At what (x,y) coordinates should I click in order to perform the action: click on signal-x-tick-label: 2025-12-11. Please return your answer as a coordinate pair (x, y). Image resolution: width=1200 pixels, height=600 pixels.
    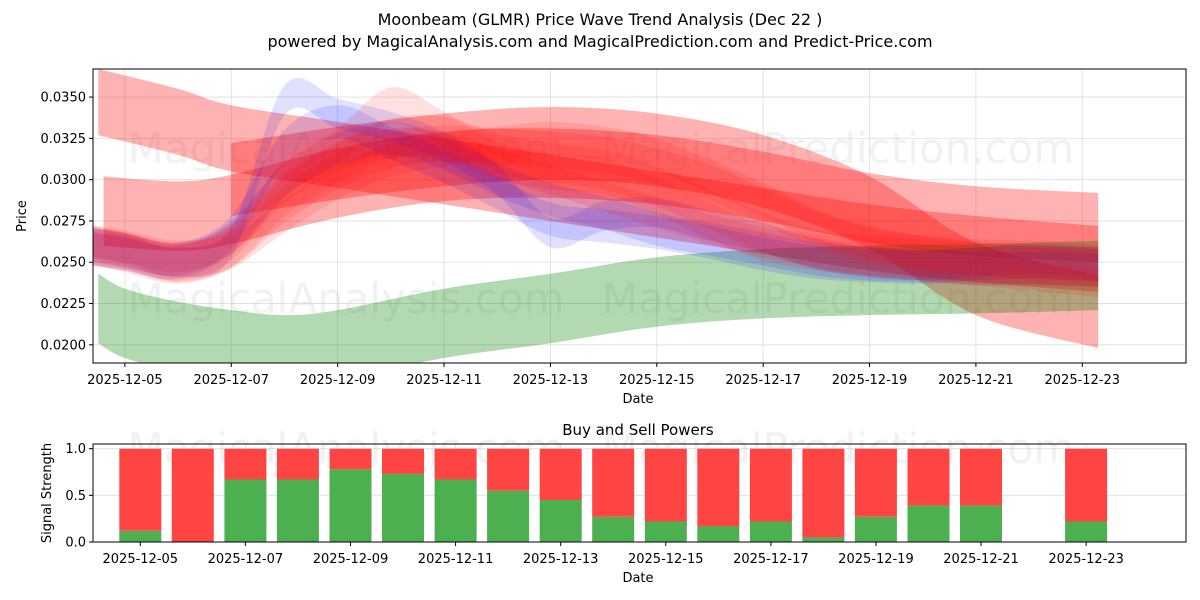
    Looking at the image, I should click on (456, 559).